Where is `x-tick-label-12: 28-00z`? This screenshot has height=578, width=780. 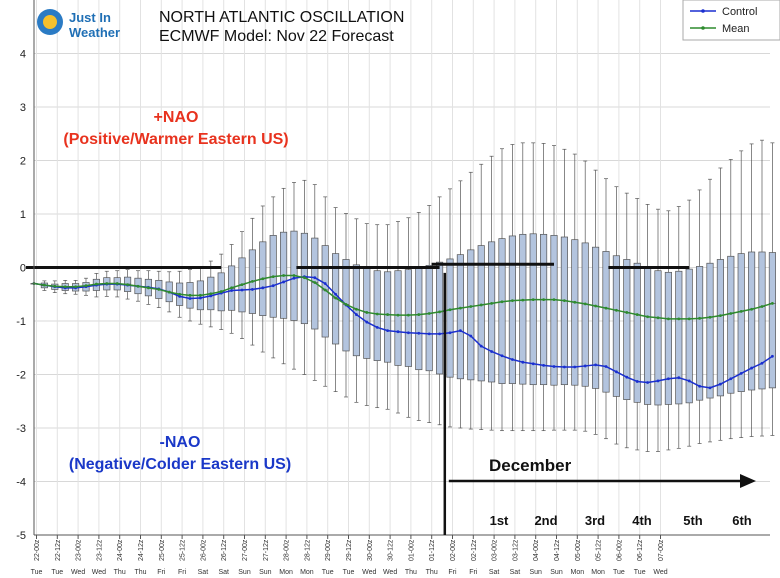 x-tick-label-12: 28-00z is located at coordinates (287, 550).